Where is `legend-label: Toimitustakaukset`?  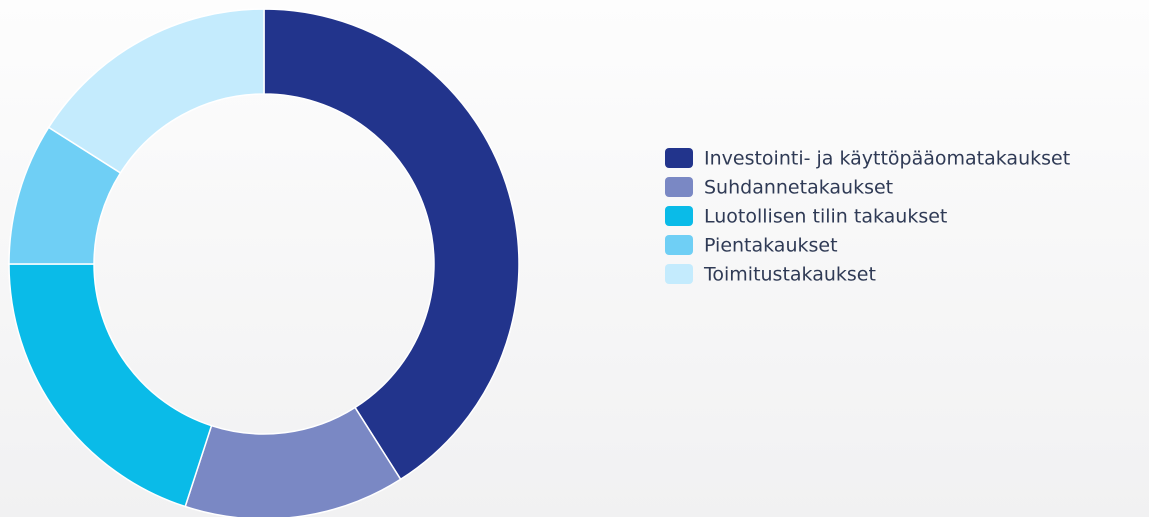 legend-label: Toimitustakaukset is located at coordinates (789, 275).